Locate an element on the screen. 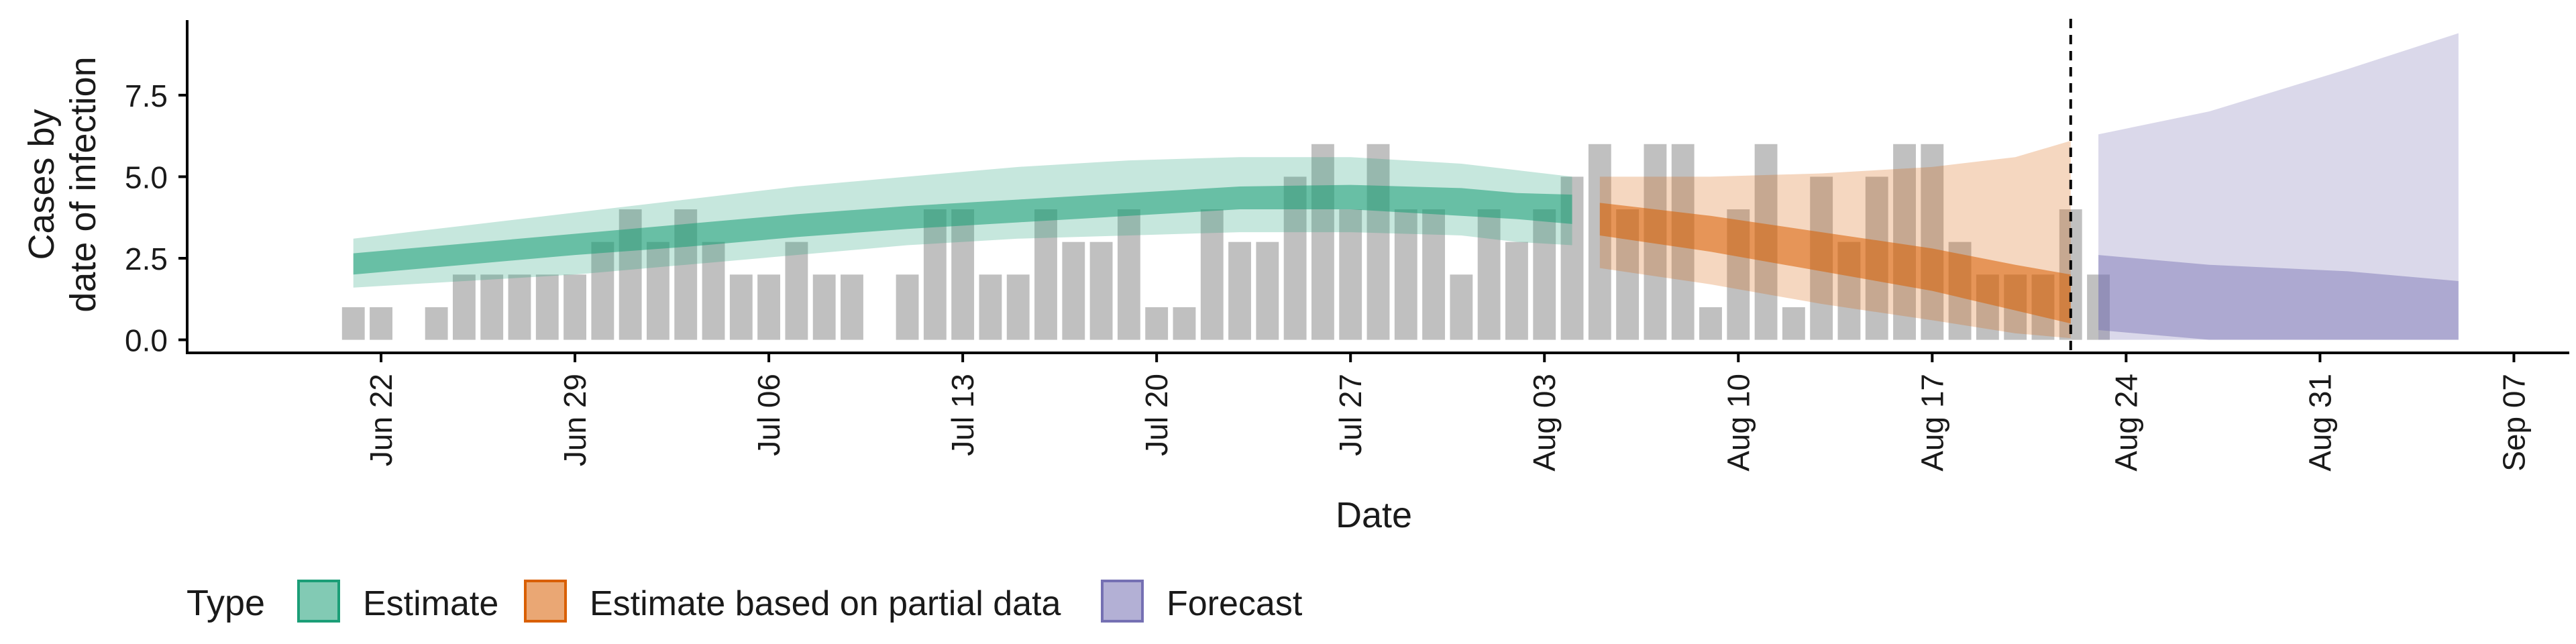 The height and width of the screenshot is (644, 2576). band-inner-estimate is located at coordinates (962, 229).